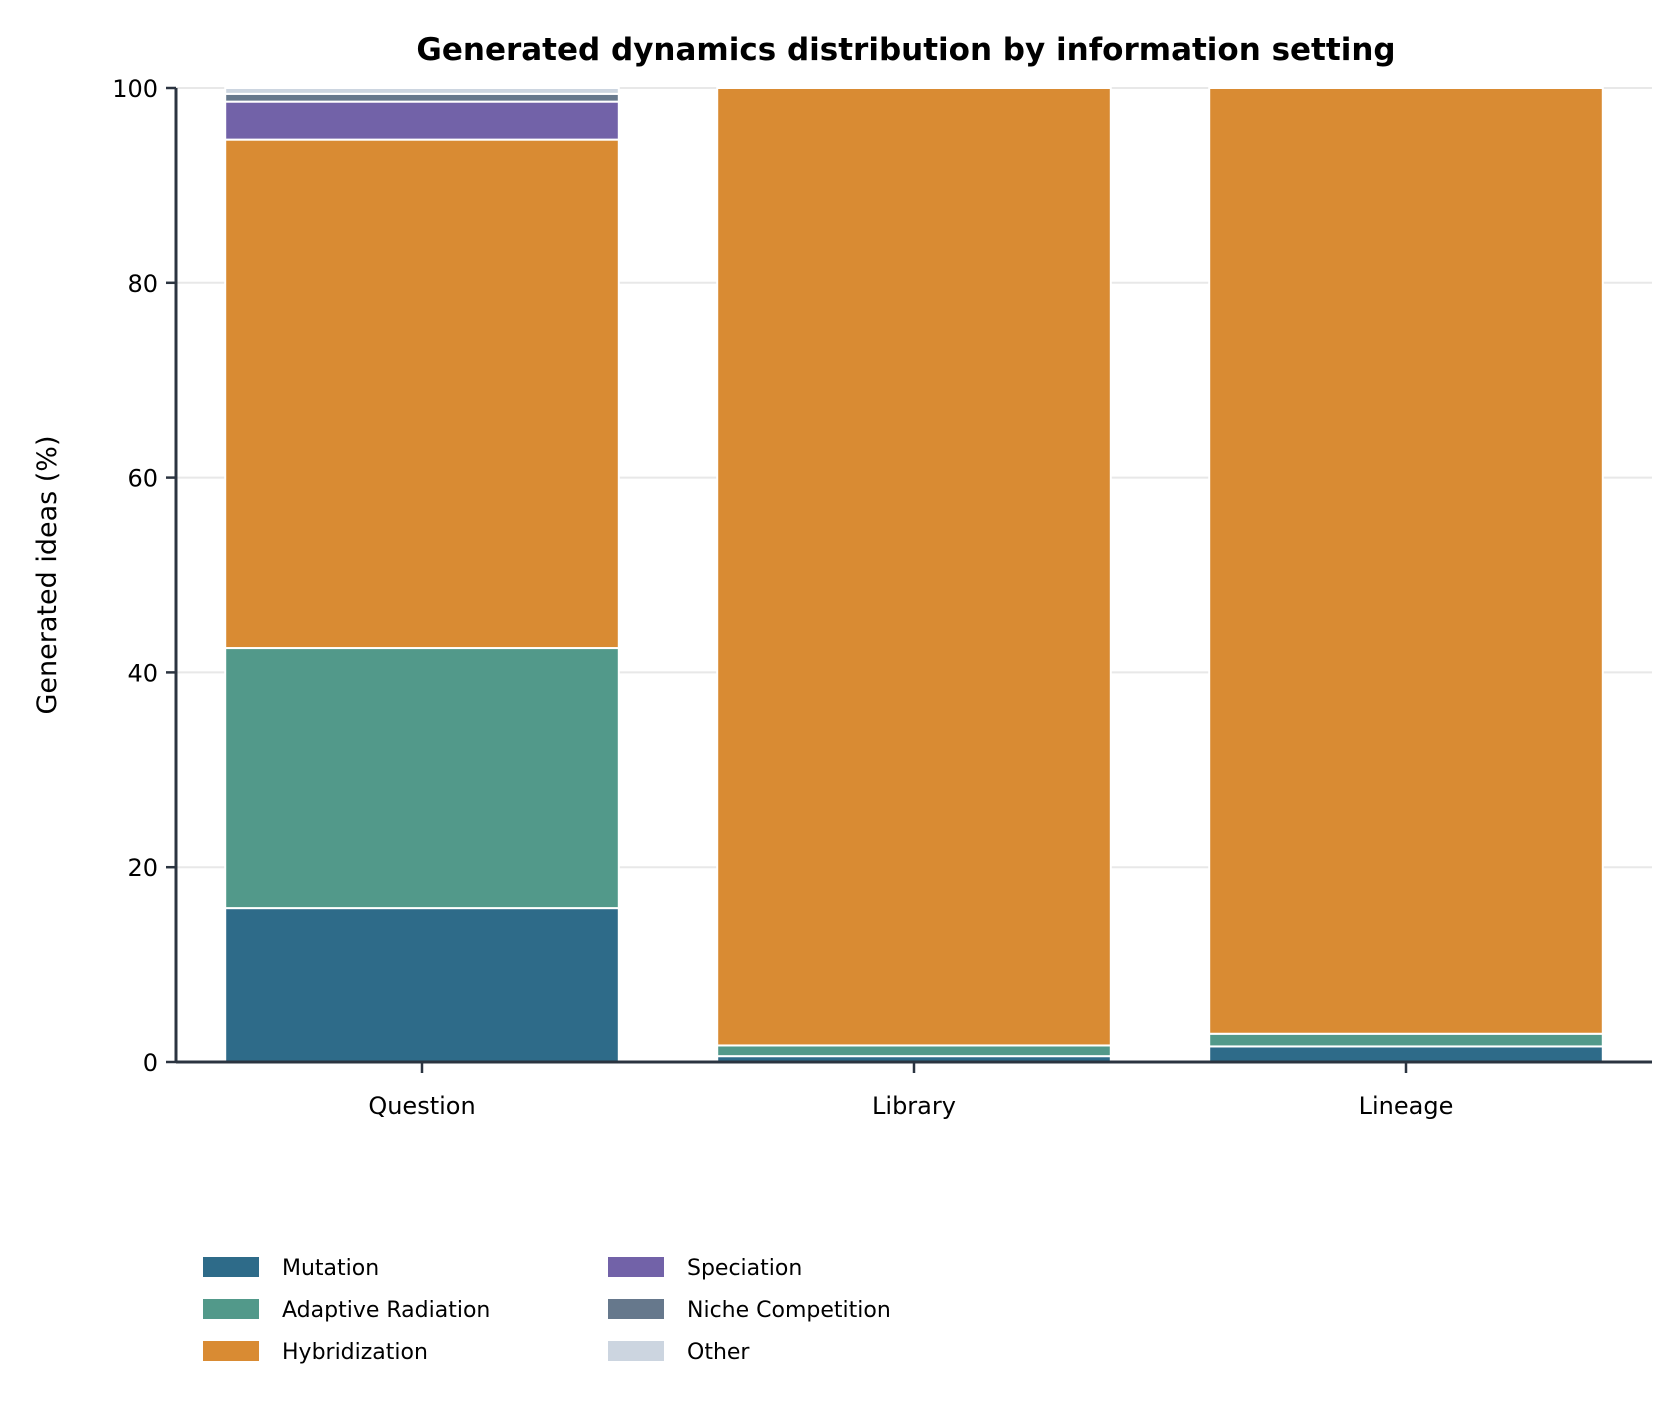 This screenshot has height=1412, width=1671. I want to click on legend-swatch-other, so click(636, 1351).